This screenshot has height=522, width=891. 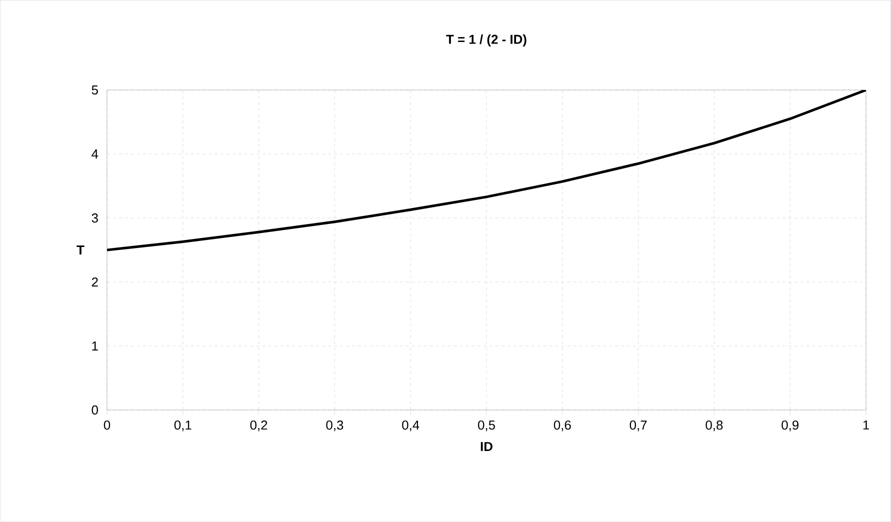 I want to click on x-tick-label: 0,8, so click(x=714, y=426).